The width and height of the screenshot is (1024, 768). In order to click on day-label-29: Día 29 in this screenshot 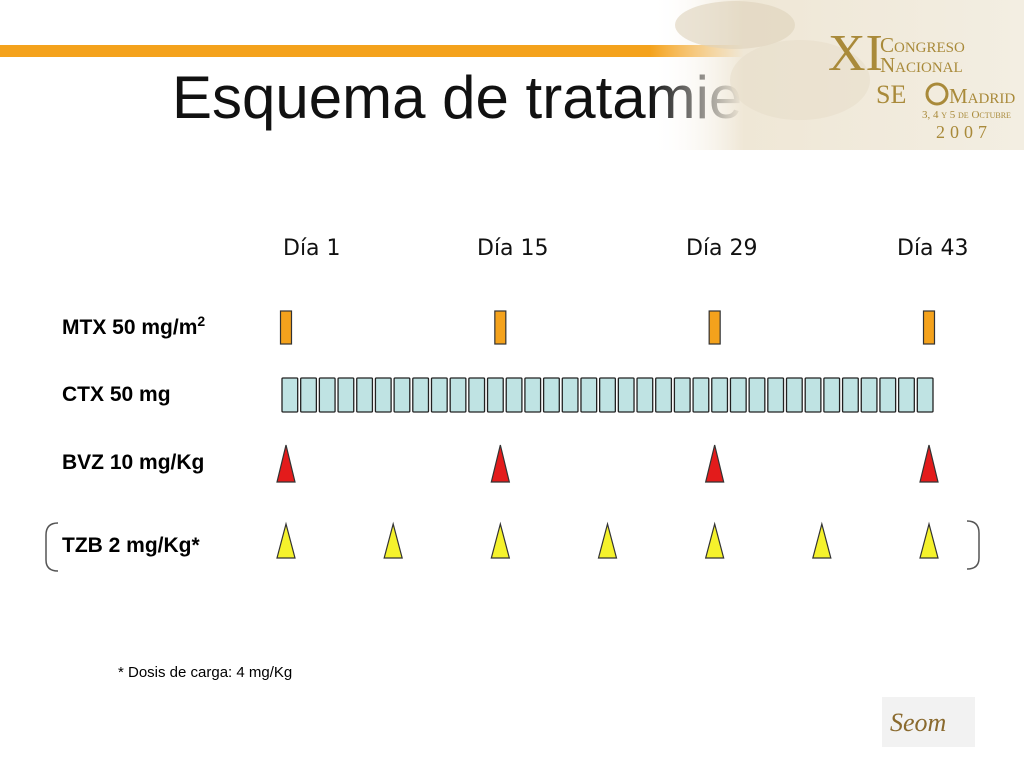, I will do `click(722, 248)`.